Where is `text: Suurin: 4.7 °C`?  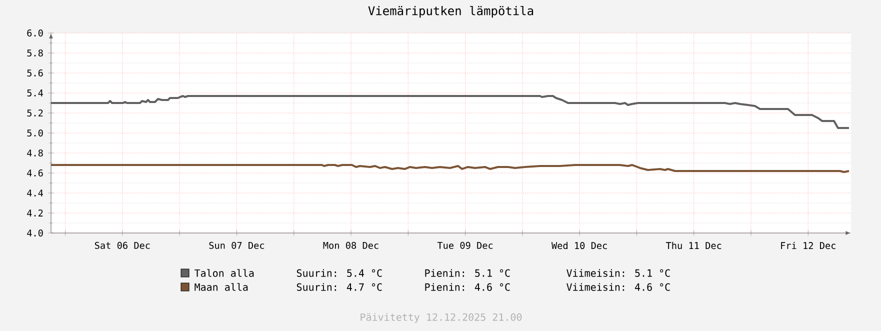
text: Suurin: 4.7 °C is located at coordinates (339, 287).